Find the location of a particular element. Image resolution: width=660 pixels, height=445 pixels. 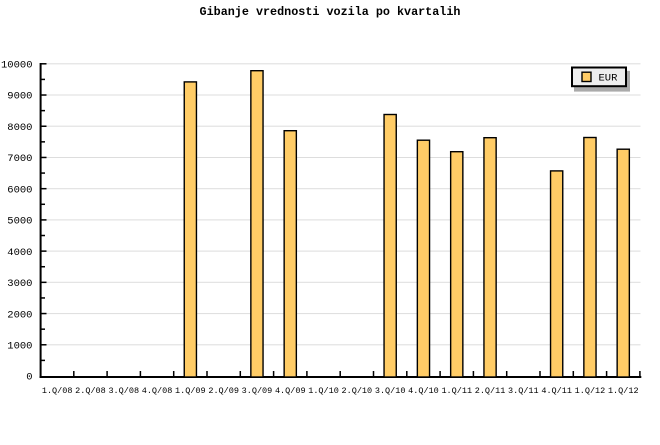

svg-text: 4000 is located at coordinates (19, 253).